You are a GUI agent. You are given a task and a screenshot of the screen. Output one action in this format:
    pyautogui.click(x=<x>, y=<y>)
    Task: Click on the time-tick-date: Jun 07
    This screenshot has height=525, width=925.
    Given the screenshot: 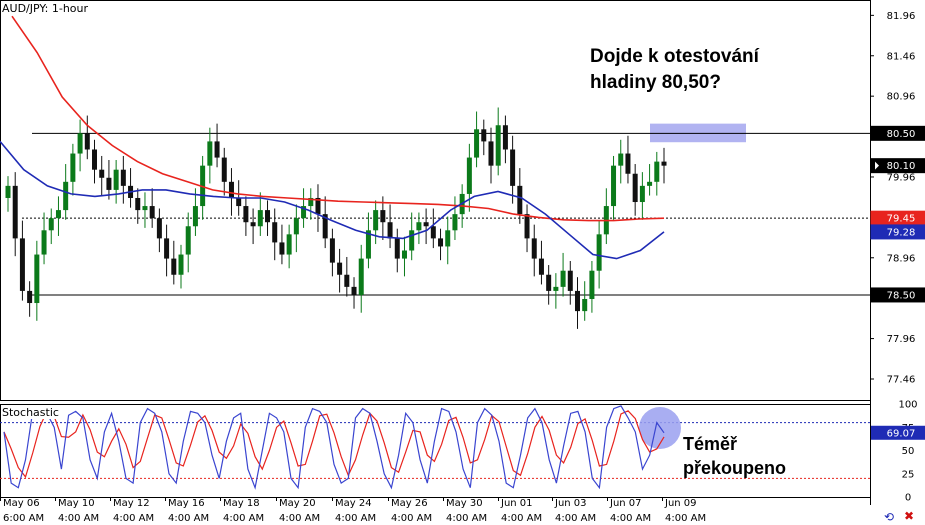 What is the action you would take?
    pyautogui.click(x=625, y=503)
    